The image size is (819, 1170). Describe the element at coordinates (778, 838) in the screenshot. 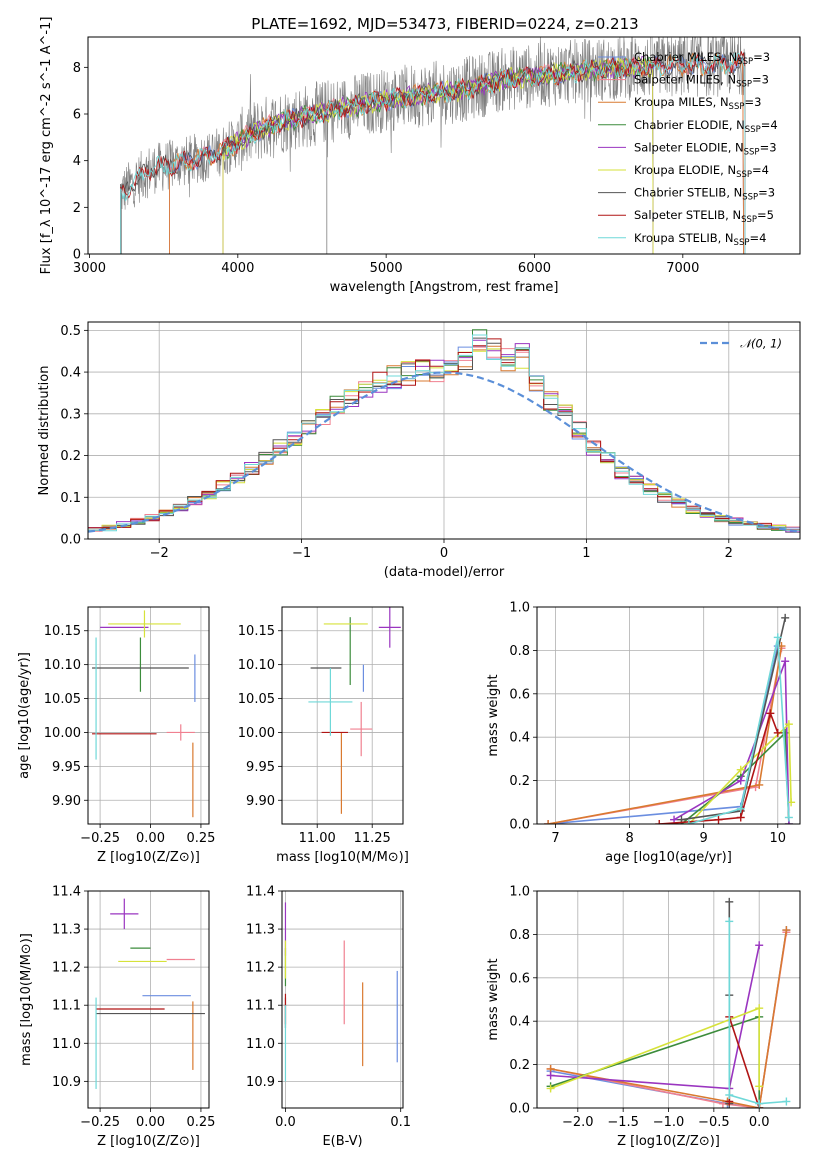

I see `x-tick-label: 10` at that location.